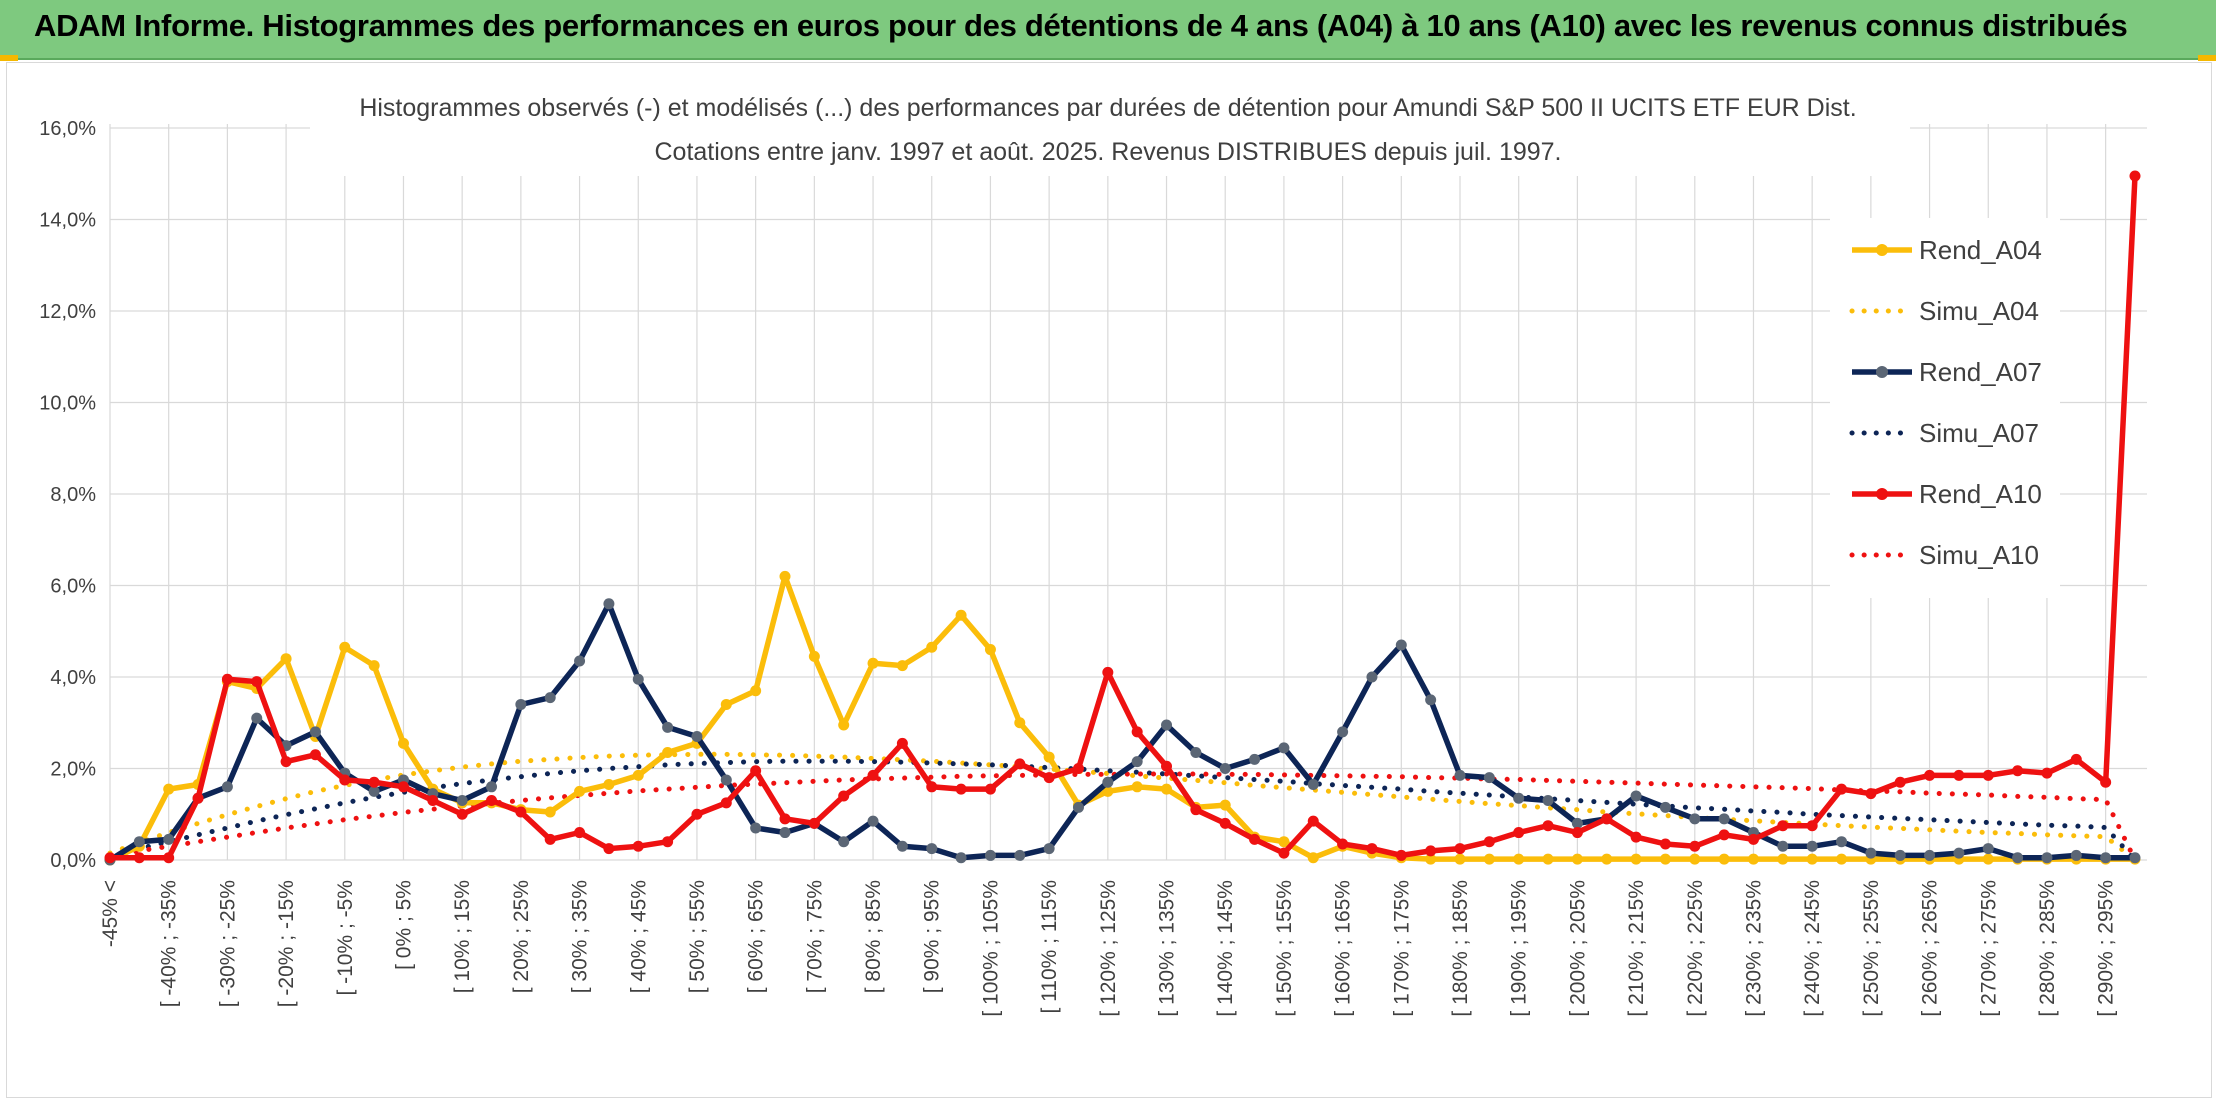 This screenshot has height=1102, width=2216. I want to click on x-tick-label: [ 200% ; 205%, so click(1577, 948).